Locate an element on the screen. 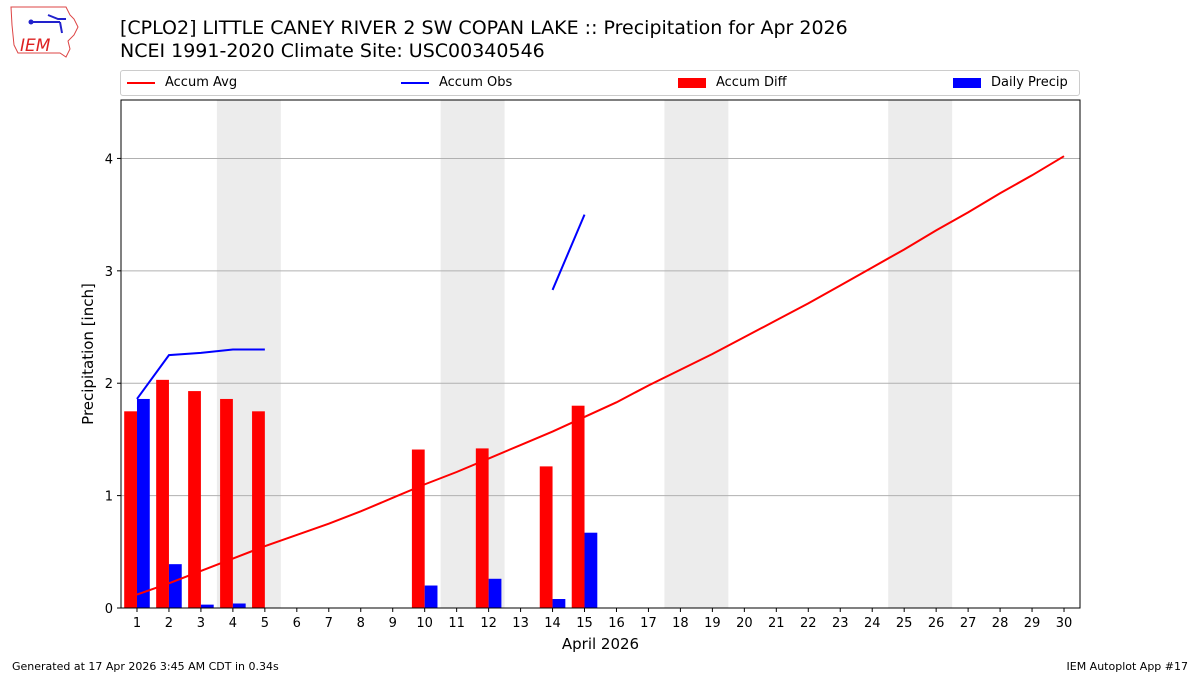  chart-subtitle: NCEI 1991-2020 Climate Site: USC00340546 is located at coordinates (332, 51).